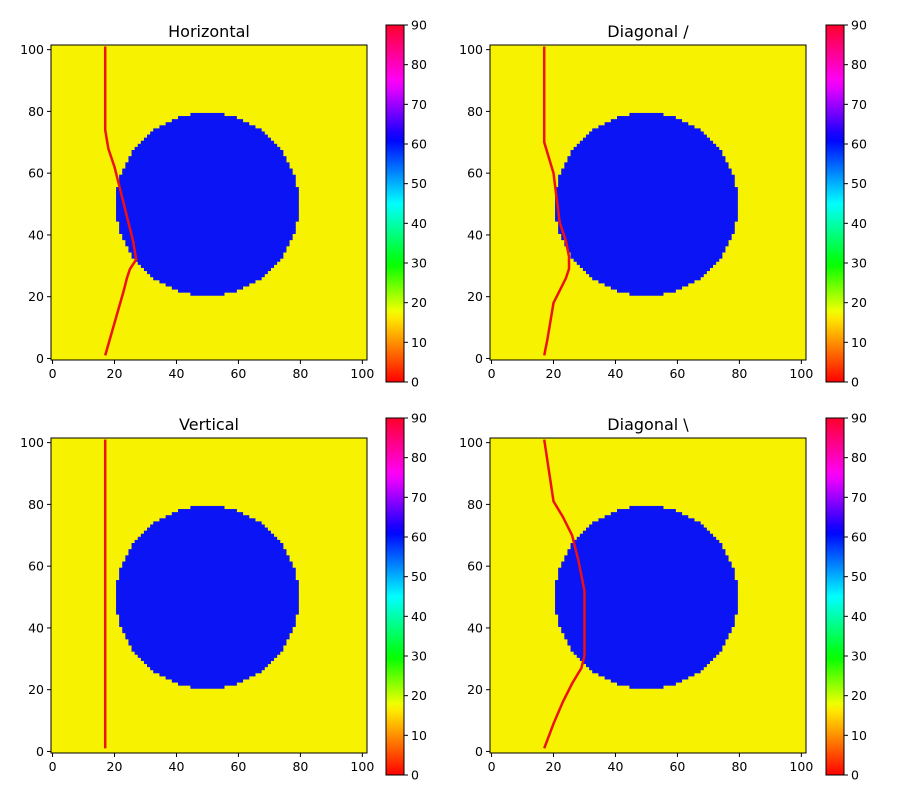 The height and width of the screenshot is (800, 900). Describe the element at coordinates (859, 25) in the screenshot. I see `colorbar-tick-label: 90` at that location.